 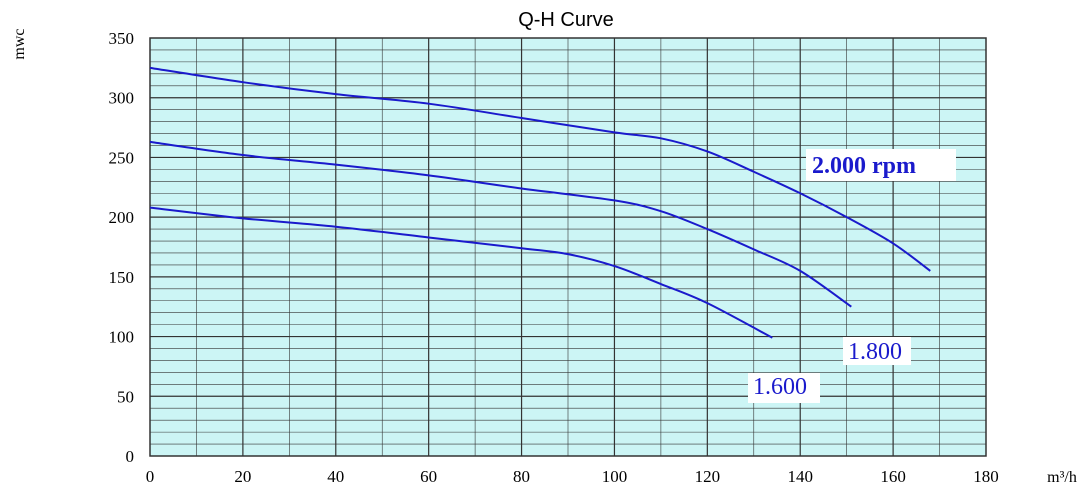 I want to click on y-tick-label: 150, so click(x=122, y=277).